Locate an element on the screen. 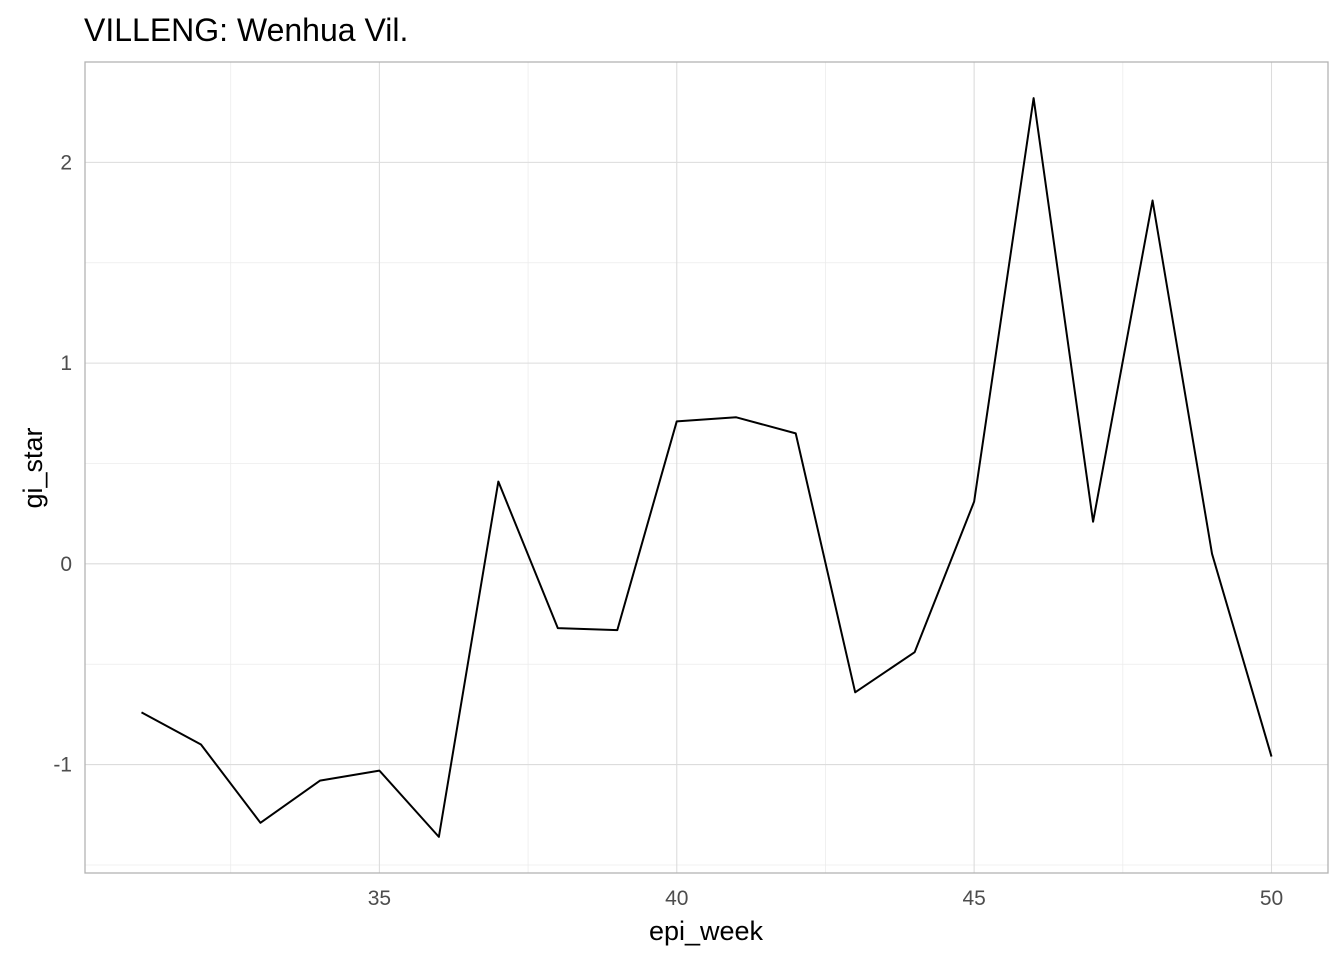 This screenshot has height=960, width=1344. x-tick-label: 35 is located at coordinates (379, 898).